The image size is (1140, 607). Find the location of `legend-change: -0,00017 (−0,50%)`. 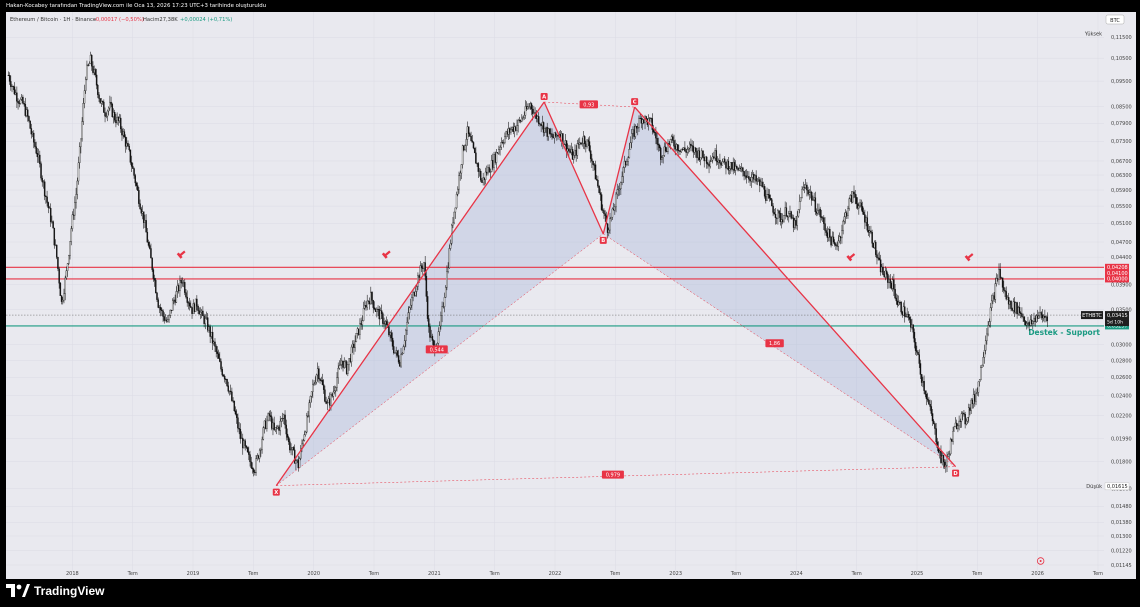

legend-change: -0,00017 (−0,50%) is located at coordinates (119, 20).